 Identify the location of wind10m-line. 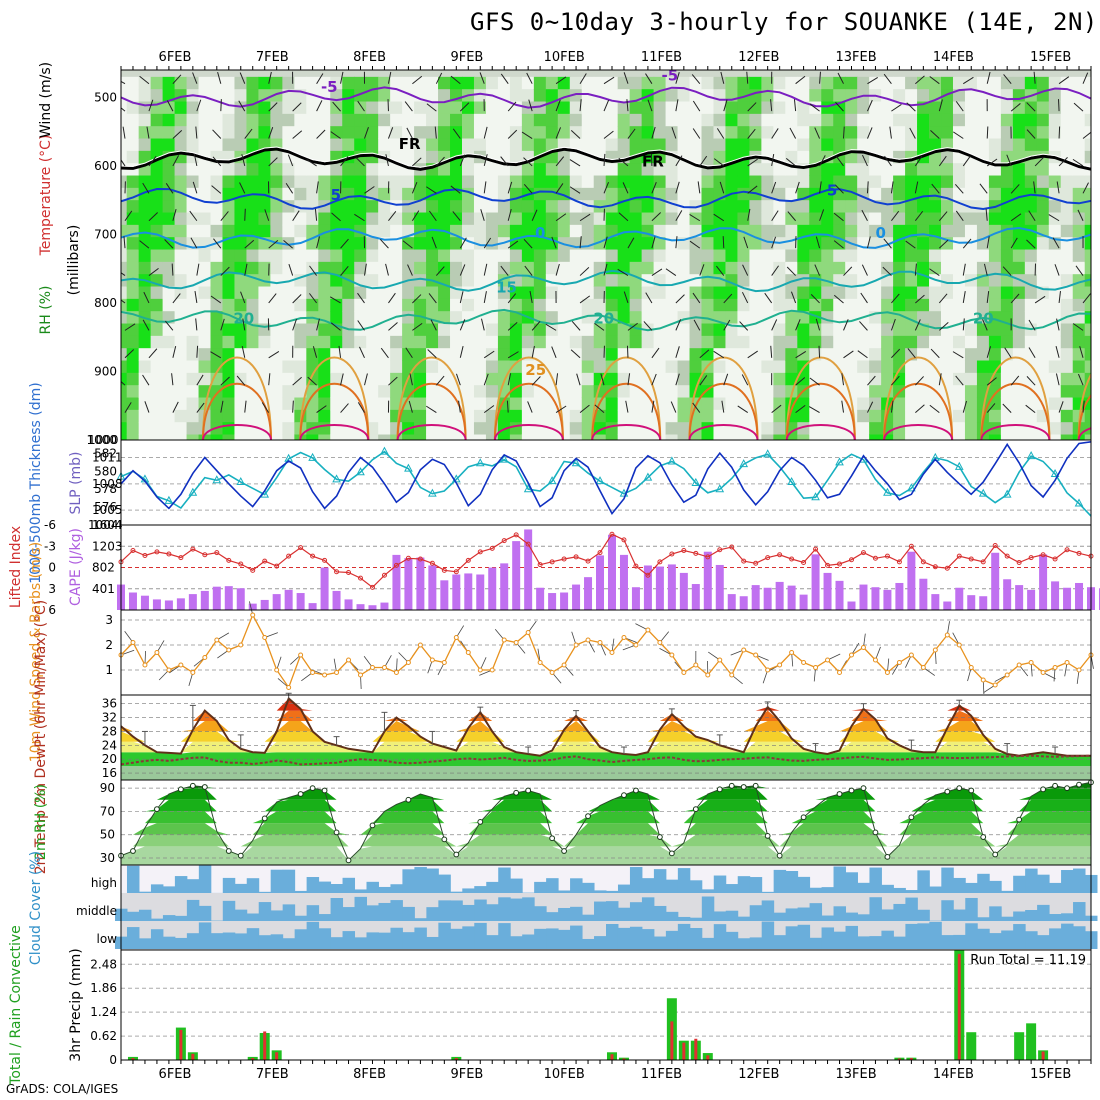
(606, 651).